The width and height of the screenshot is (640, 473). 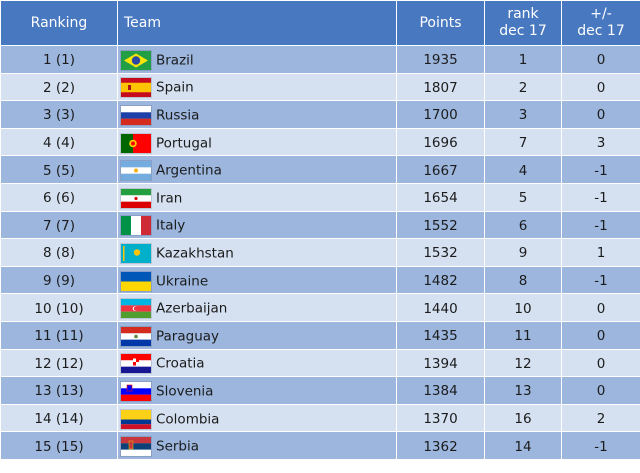 I want to click on azerbaijan-flag-icon, so click(x=136, y=309).